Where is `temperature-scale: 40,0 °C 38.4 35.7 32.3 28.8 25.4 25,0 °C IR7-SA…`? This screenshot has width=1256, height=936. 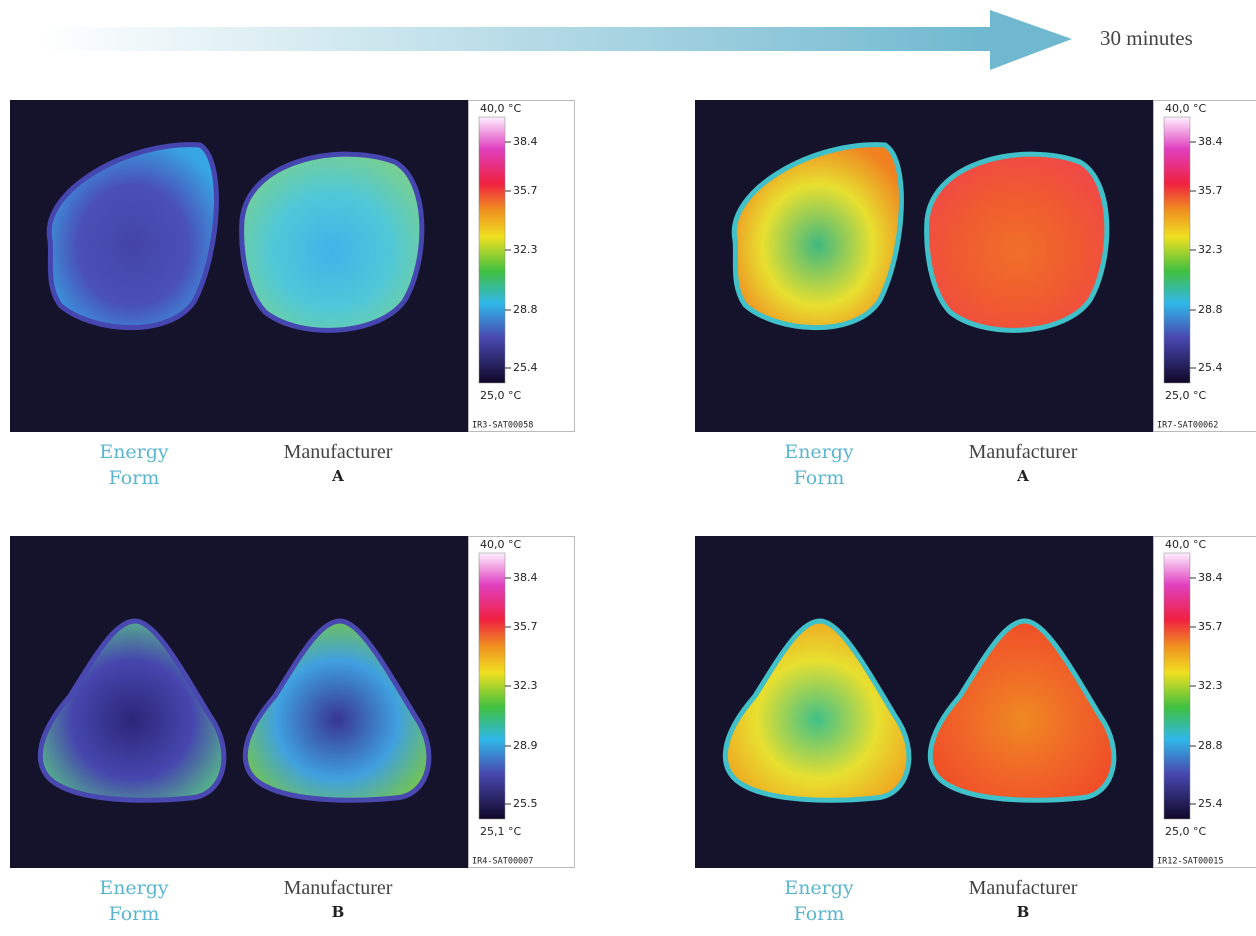 temperature-scale: 40,0 °C 38.4 35.7 32.3 28.8 25.4 25,0 °C IR7-SA… is located at coordinates (1205, 266).